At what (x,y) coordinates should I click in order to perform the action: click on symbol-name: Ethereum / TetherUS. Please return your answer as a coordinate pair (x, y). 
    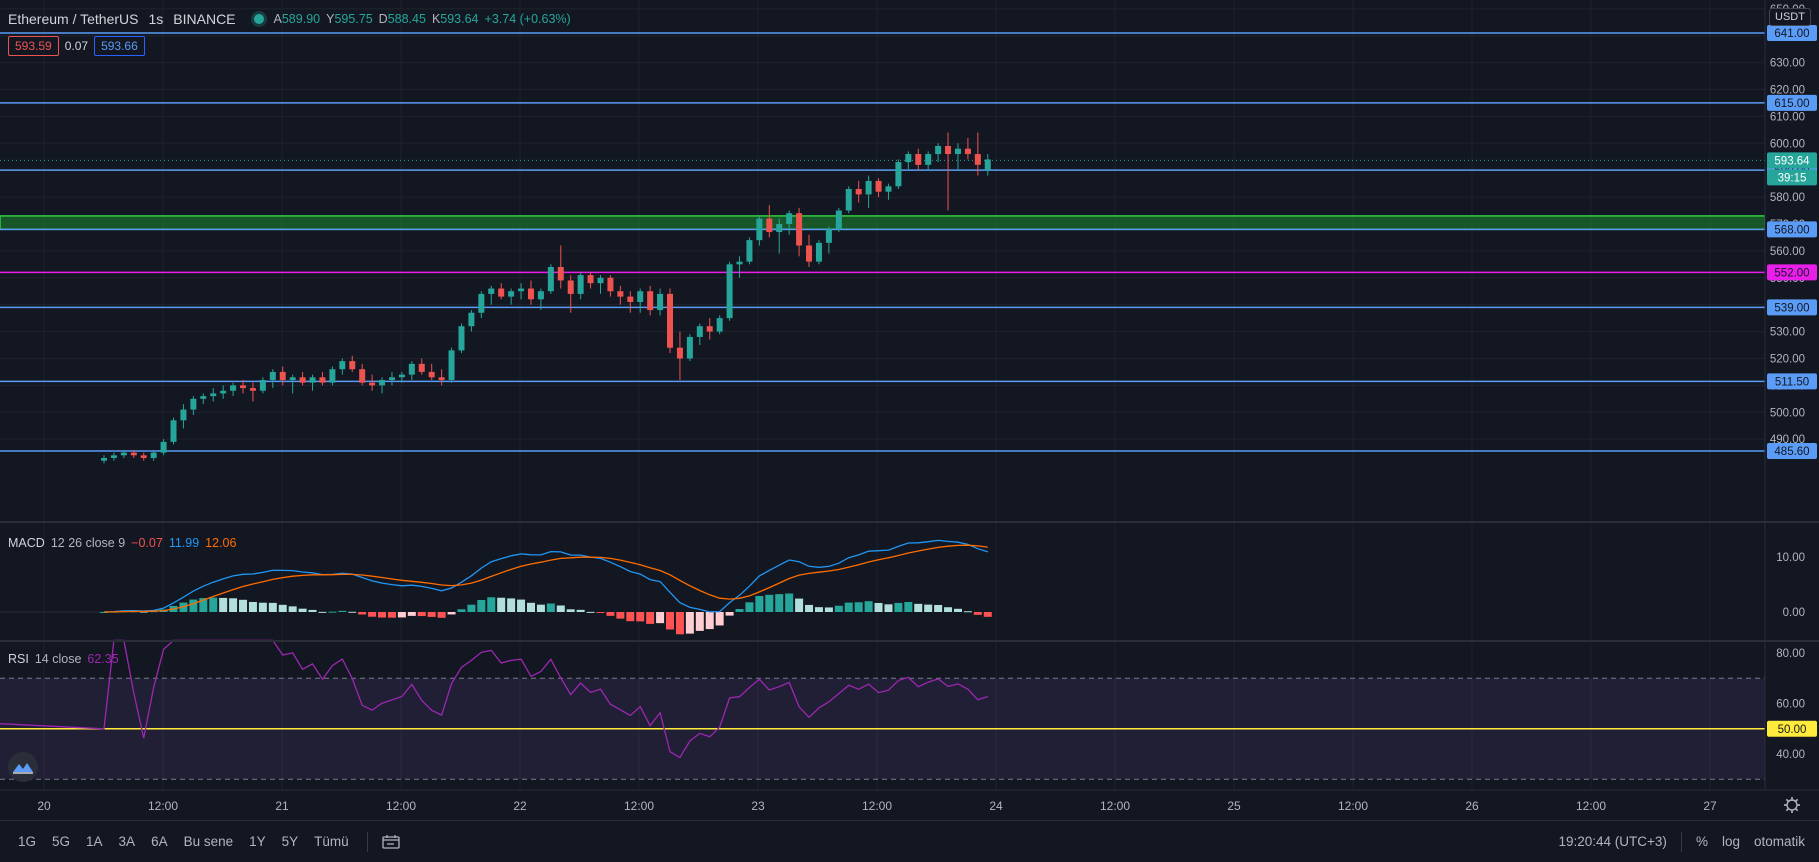
    Looking at the image, I should click on (73, 19).